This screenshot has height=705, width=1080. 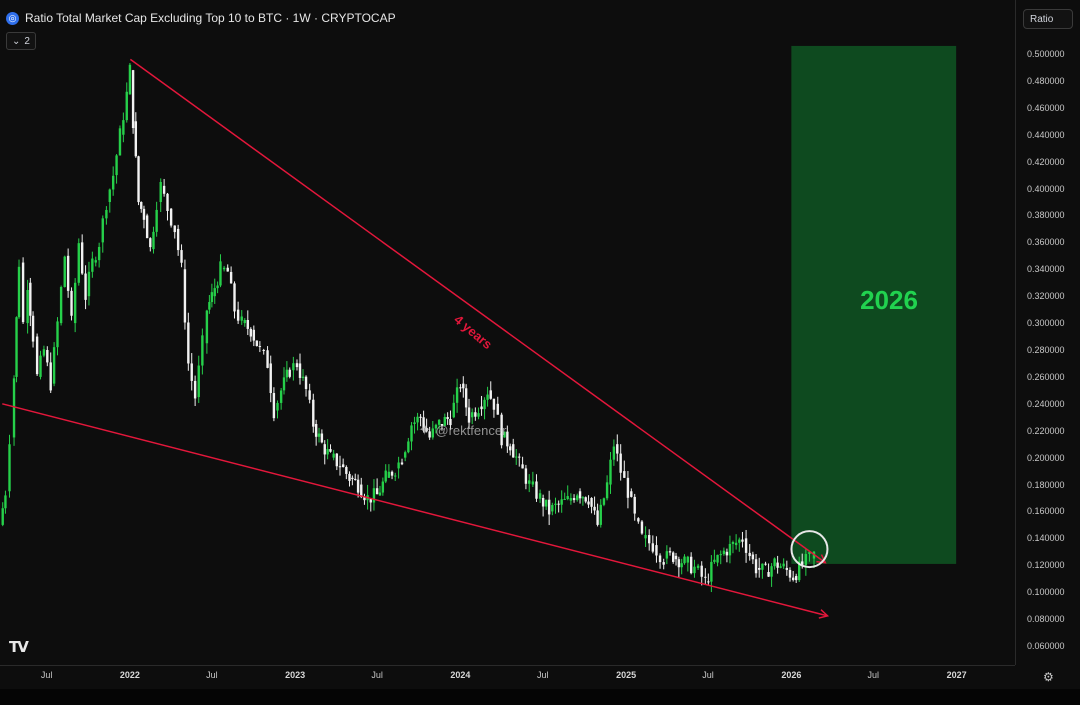 What do you see at coordinates (507, 677) in the screenshot?
I see `time-axis` at bounding box center [507, 677].